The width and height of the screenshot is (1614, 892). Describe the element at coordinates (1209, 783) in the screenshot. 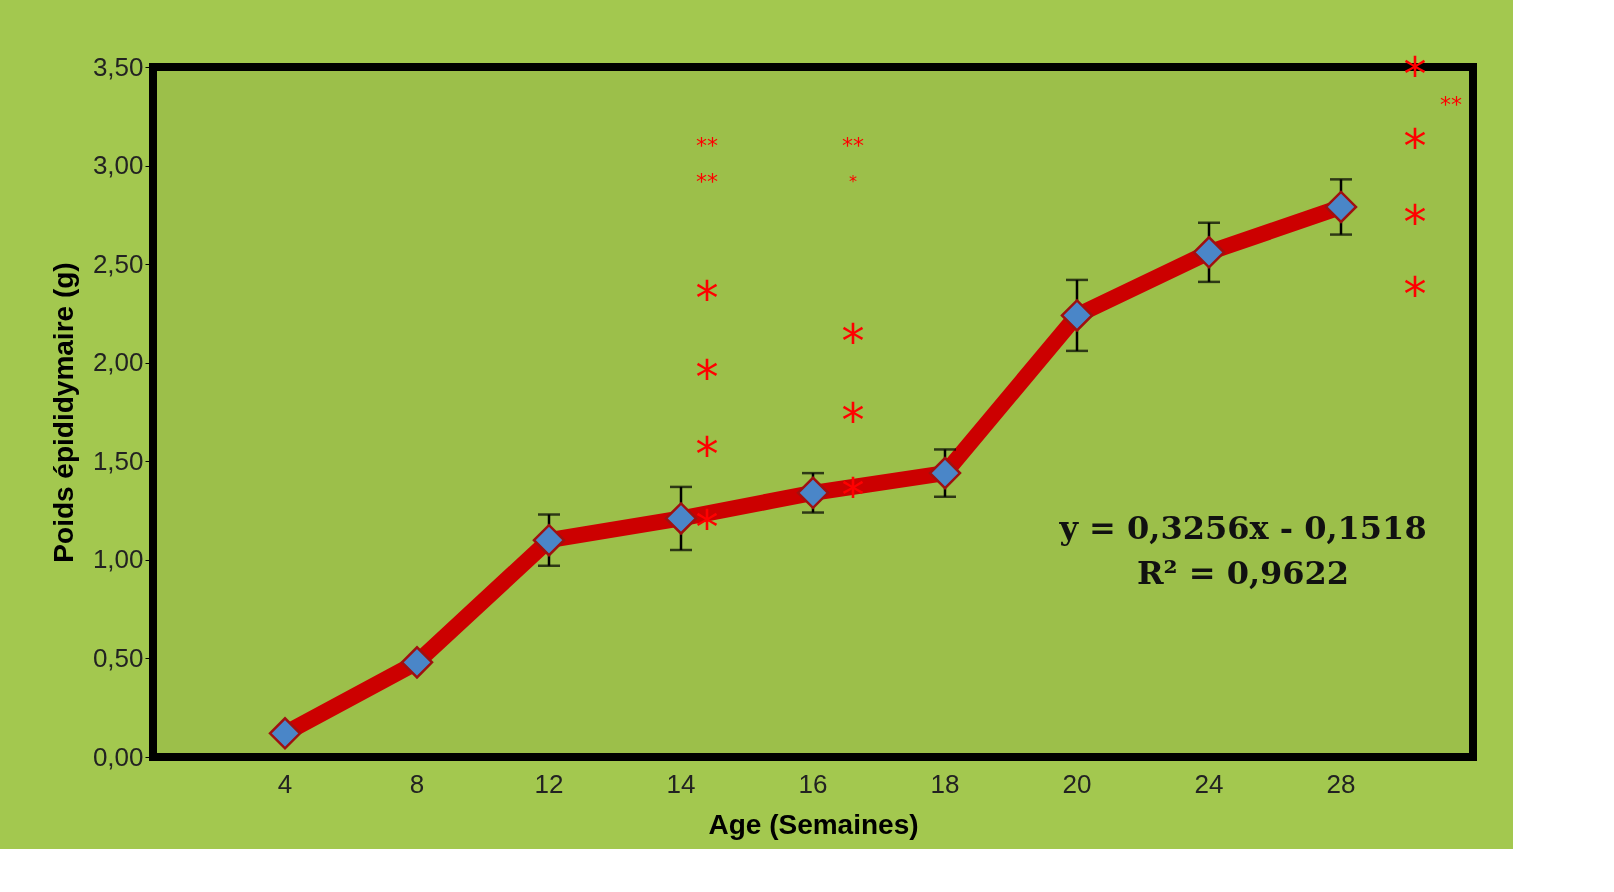

I see `x-tick-label: 24` at that location.